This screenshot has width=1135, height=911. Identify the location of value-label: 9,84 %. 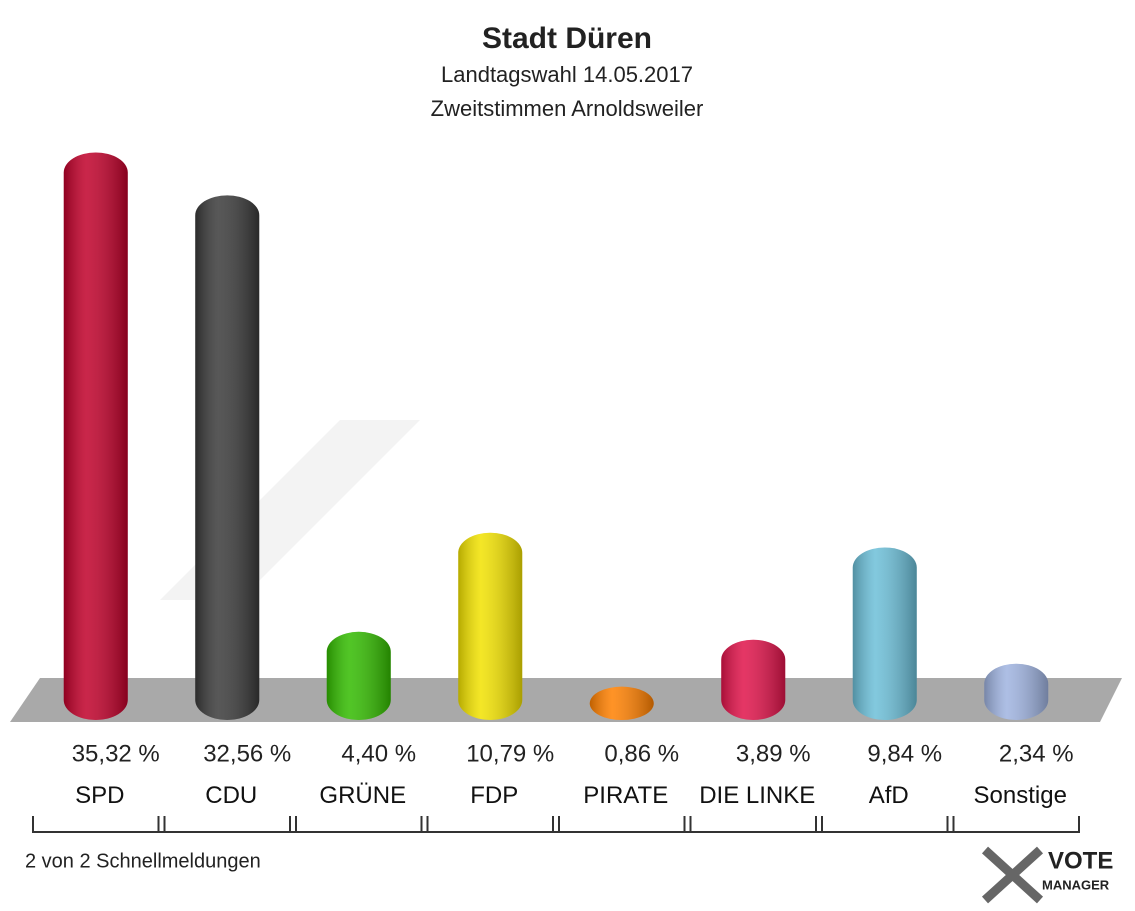
(904, 753).